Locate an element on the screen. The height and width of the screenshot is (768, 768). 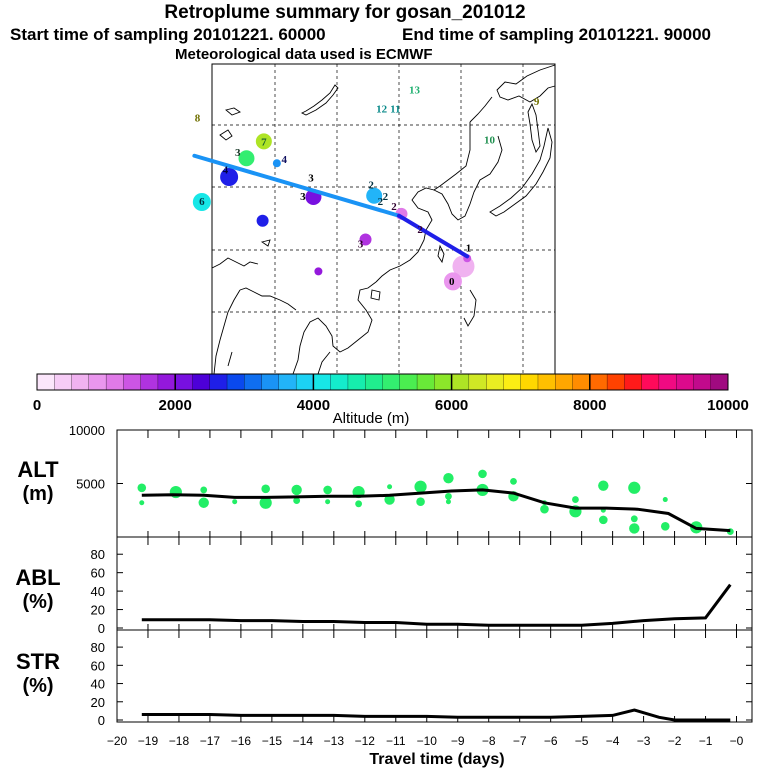
korea-coast is located at coordinates (468, 171).